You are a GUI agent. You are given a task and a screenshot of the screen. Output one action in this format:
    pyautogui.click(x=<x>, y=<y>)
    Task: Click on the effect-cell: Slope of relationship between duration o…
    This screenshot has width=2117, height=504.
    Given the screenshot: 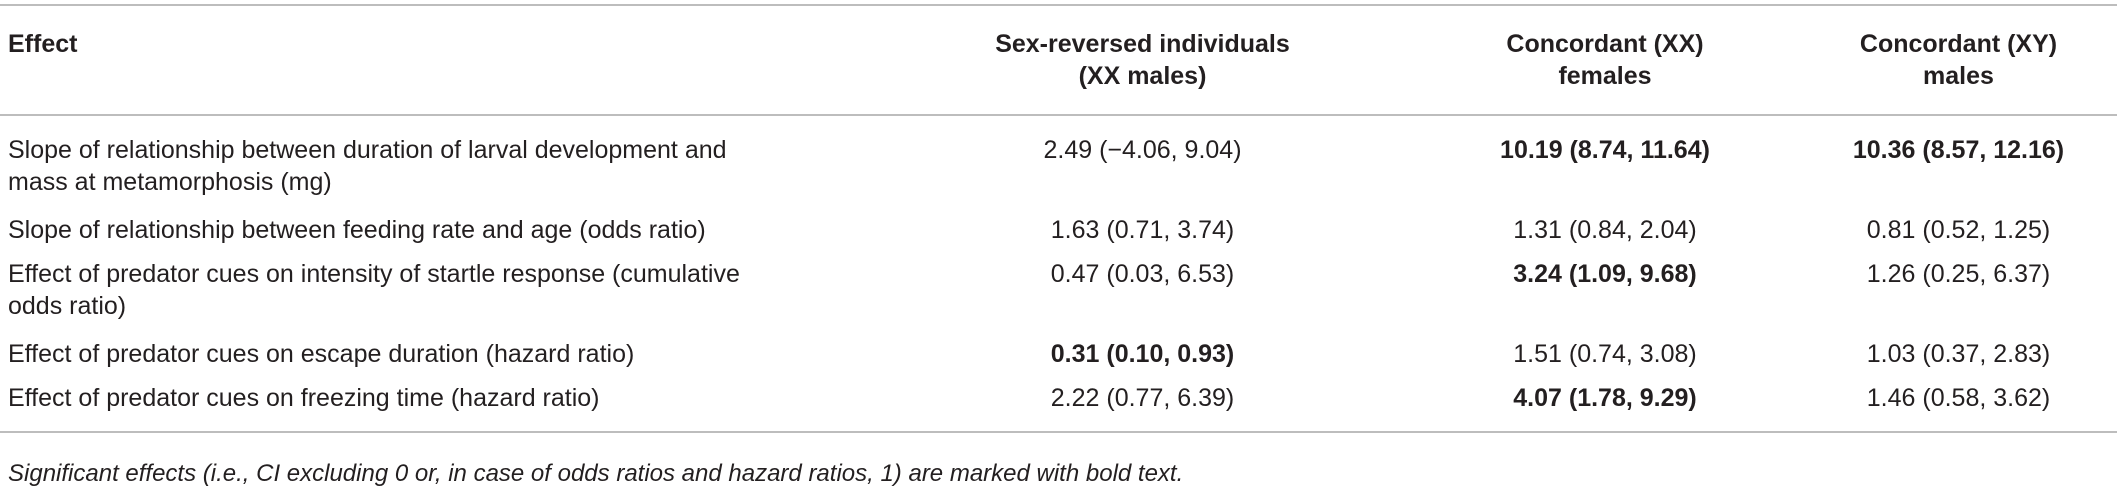 What is the action you would take?
    pyautogui.click(x=367, y=166)
    